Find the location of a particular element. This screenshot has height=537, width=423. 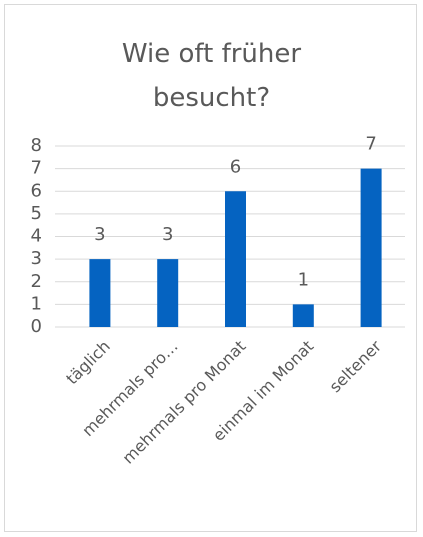

y-tick-label: 3 is located at coordinates (36, 258).